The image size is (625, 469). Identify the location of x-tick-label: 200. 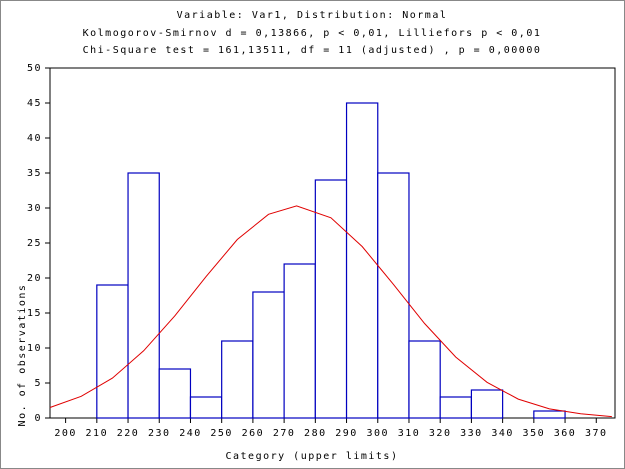
(65, 433).